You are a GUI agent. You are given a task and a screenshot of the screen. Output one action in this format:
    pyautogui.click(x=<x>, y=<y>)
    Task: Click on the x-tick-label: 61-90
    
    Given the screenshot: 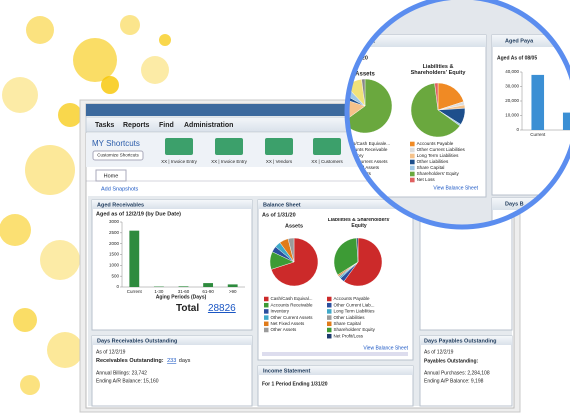 What is the action you would take?
    pyautogui.click(x=208, y=291)
    